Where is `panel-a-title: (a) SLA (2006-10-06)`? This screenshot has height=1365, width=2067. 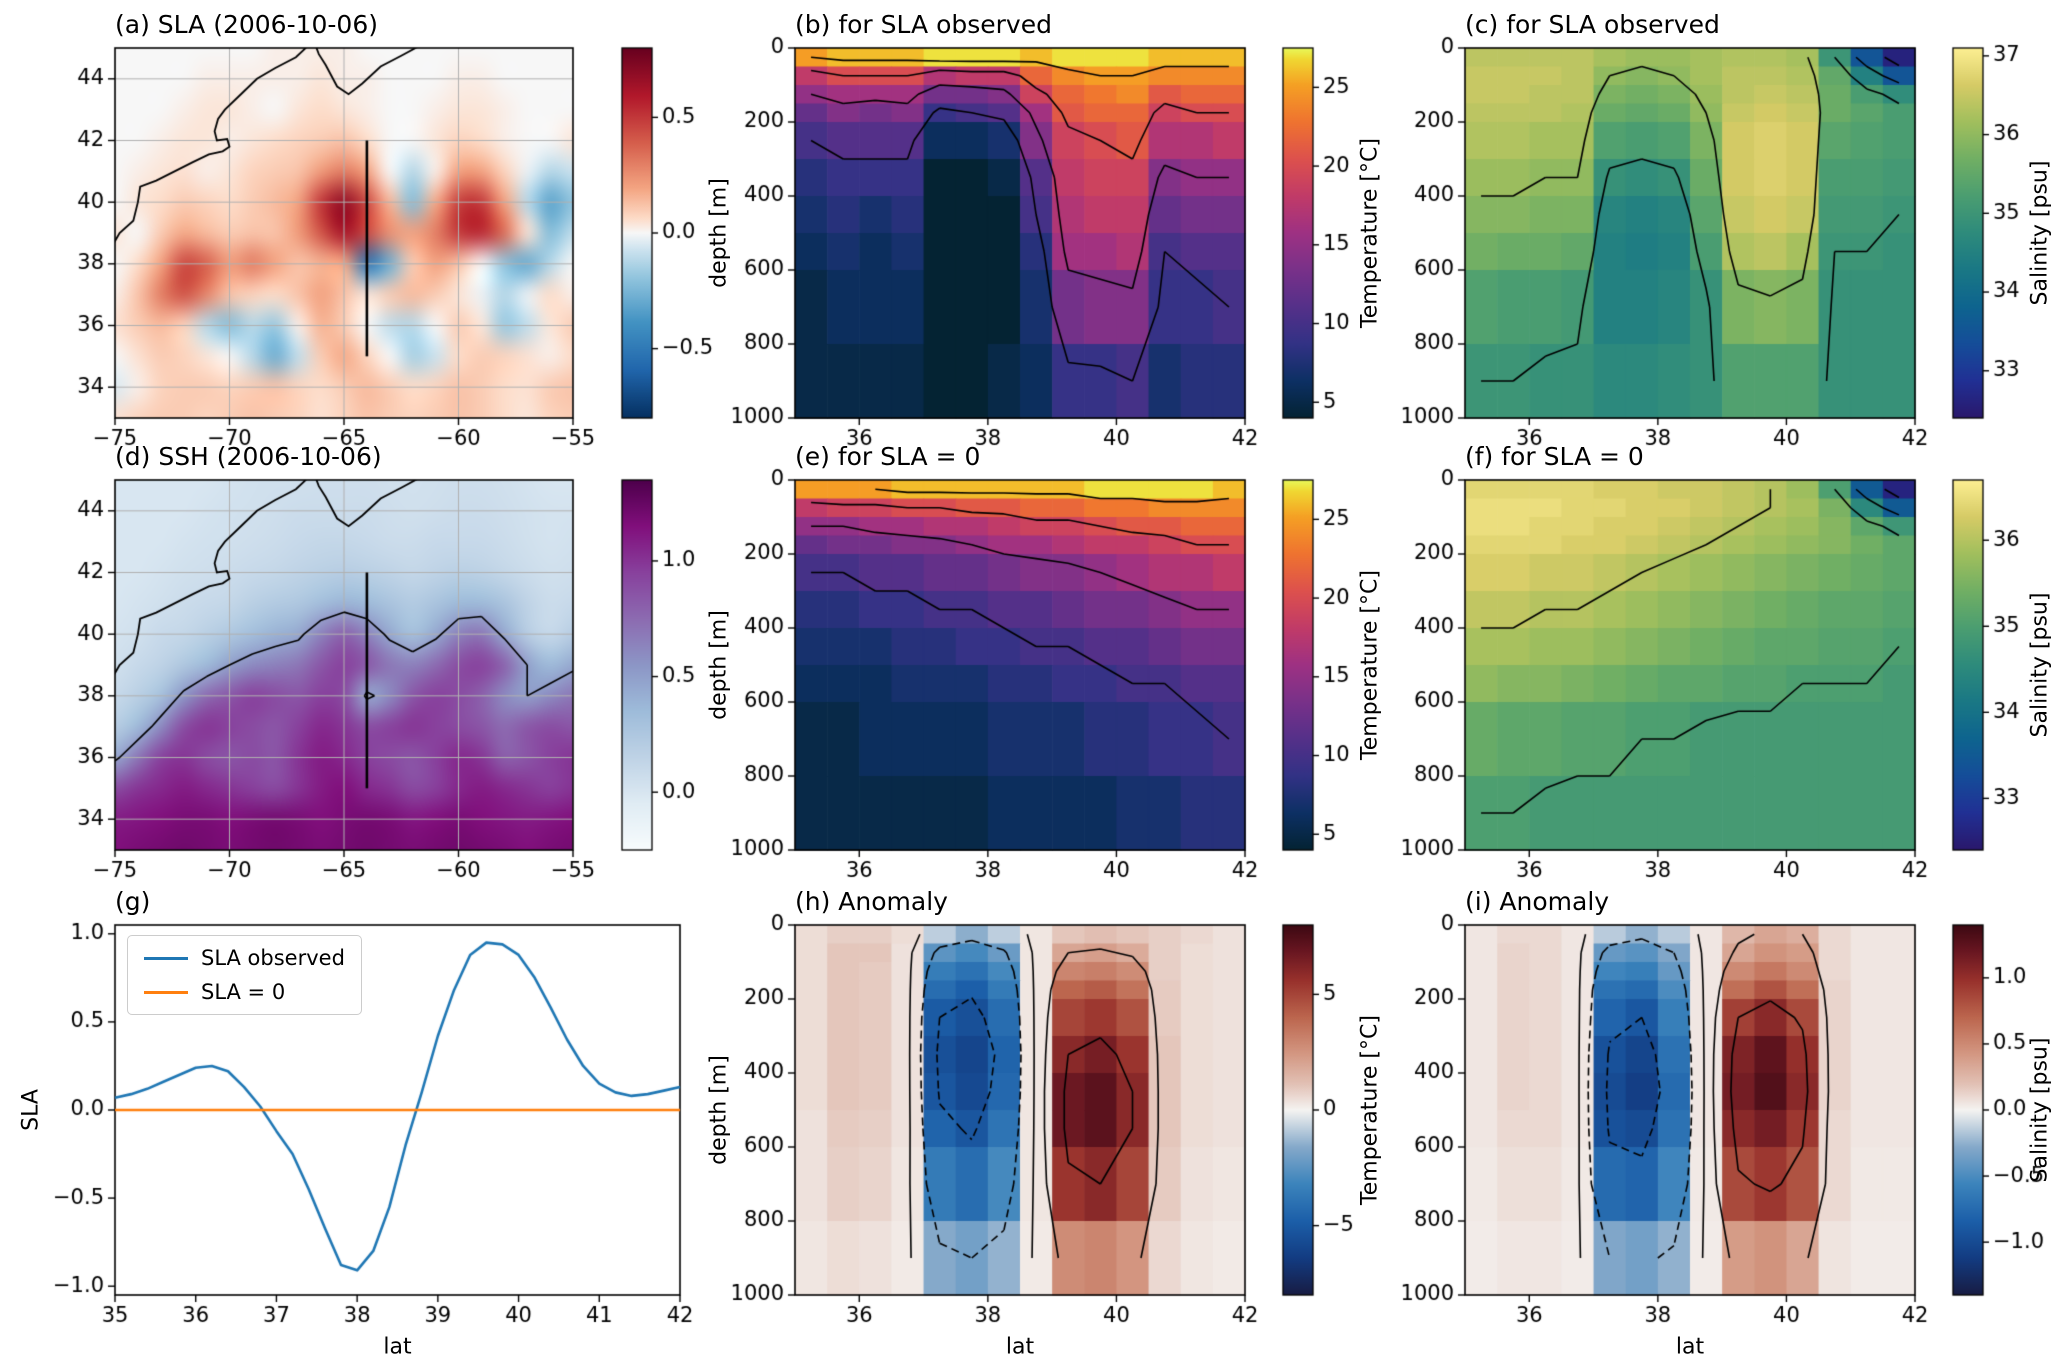
panel-a-title: (a) SLA (2006-10-06) is located at coordinates (246, 24).